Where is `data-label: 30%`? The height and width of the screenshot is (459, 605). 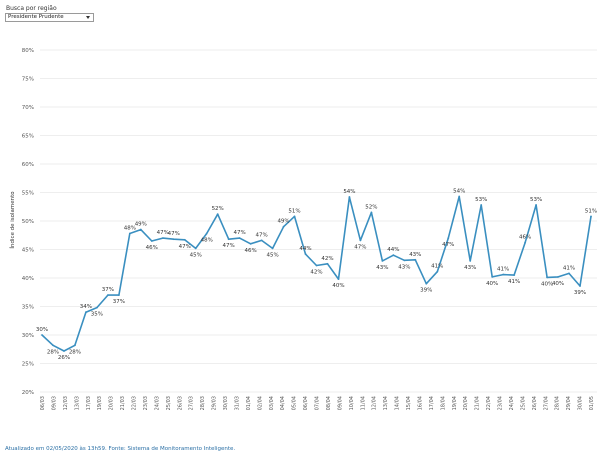 data-label: 30% is located at coordinates (42, 330).